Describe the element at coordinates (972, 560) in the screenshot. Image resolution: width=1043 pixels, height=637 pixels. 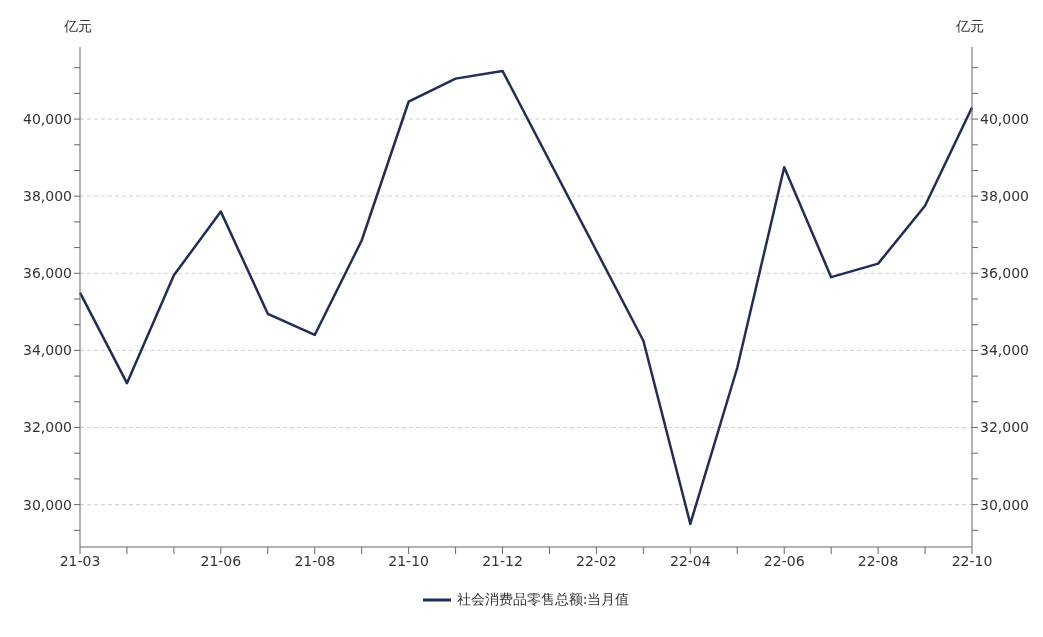
I see `x-tick-label: 22-10` at that location.